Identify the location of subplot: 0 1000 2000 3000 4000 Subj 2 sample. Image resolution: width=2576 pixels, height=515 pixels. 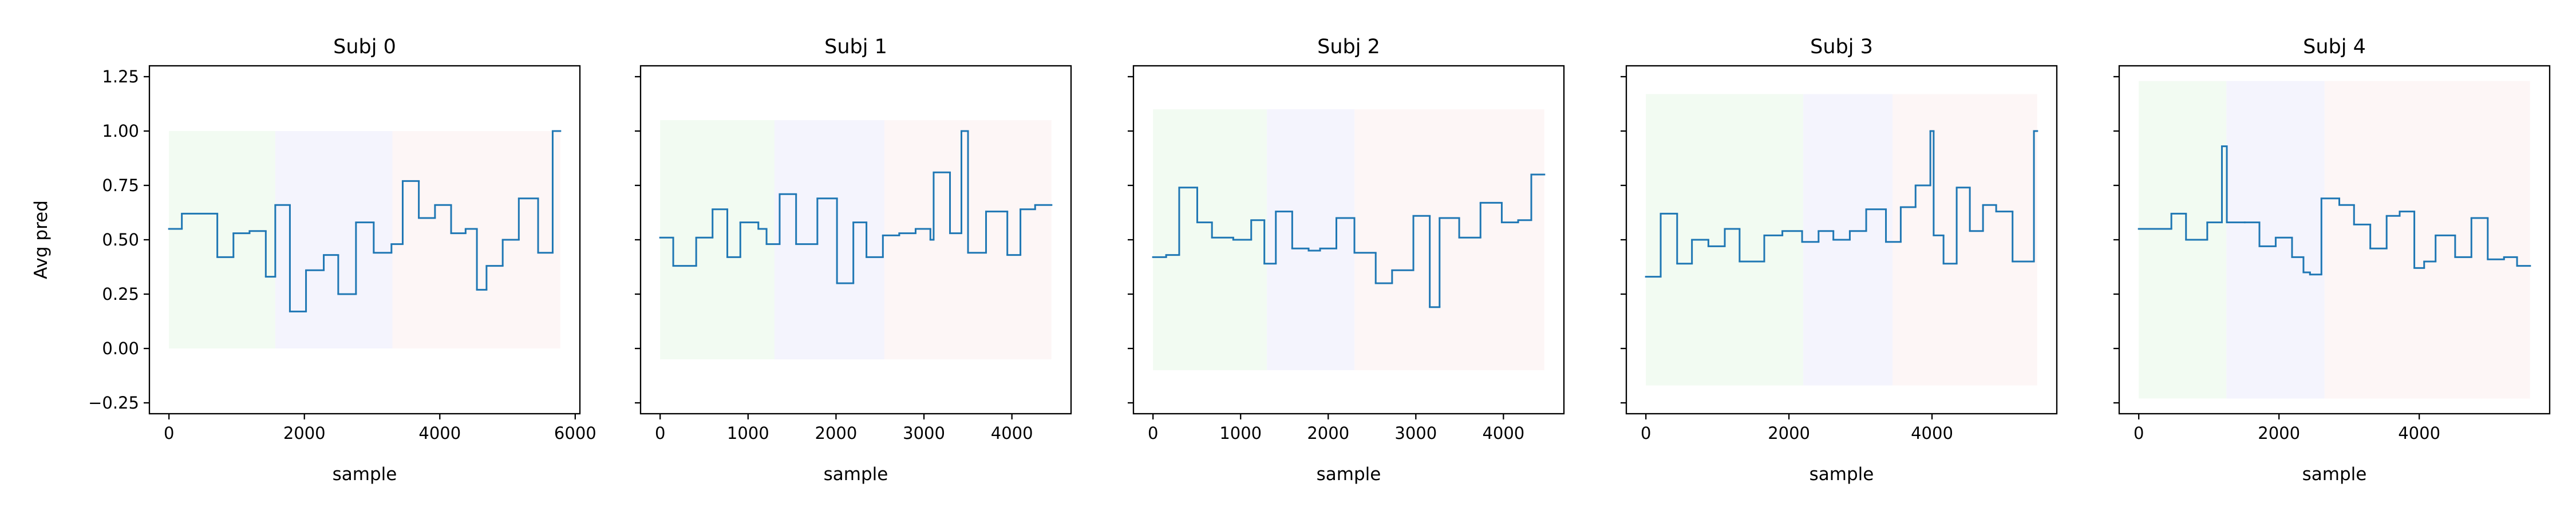
(1346, 260).